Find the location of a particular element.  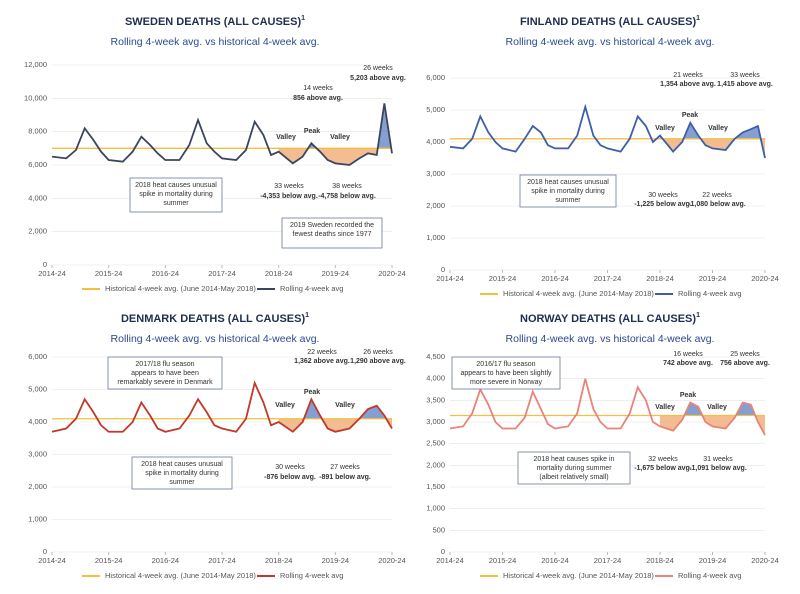

annotation: 5,203 above avg. is located at coordinates (378, 78).